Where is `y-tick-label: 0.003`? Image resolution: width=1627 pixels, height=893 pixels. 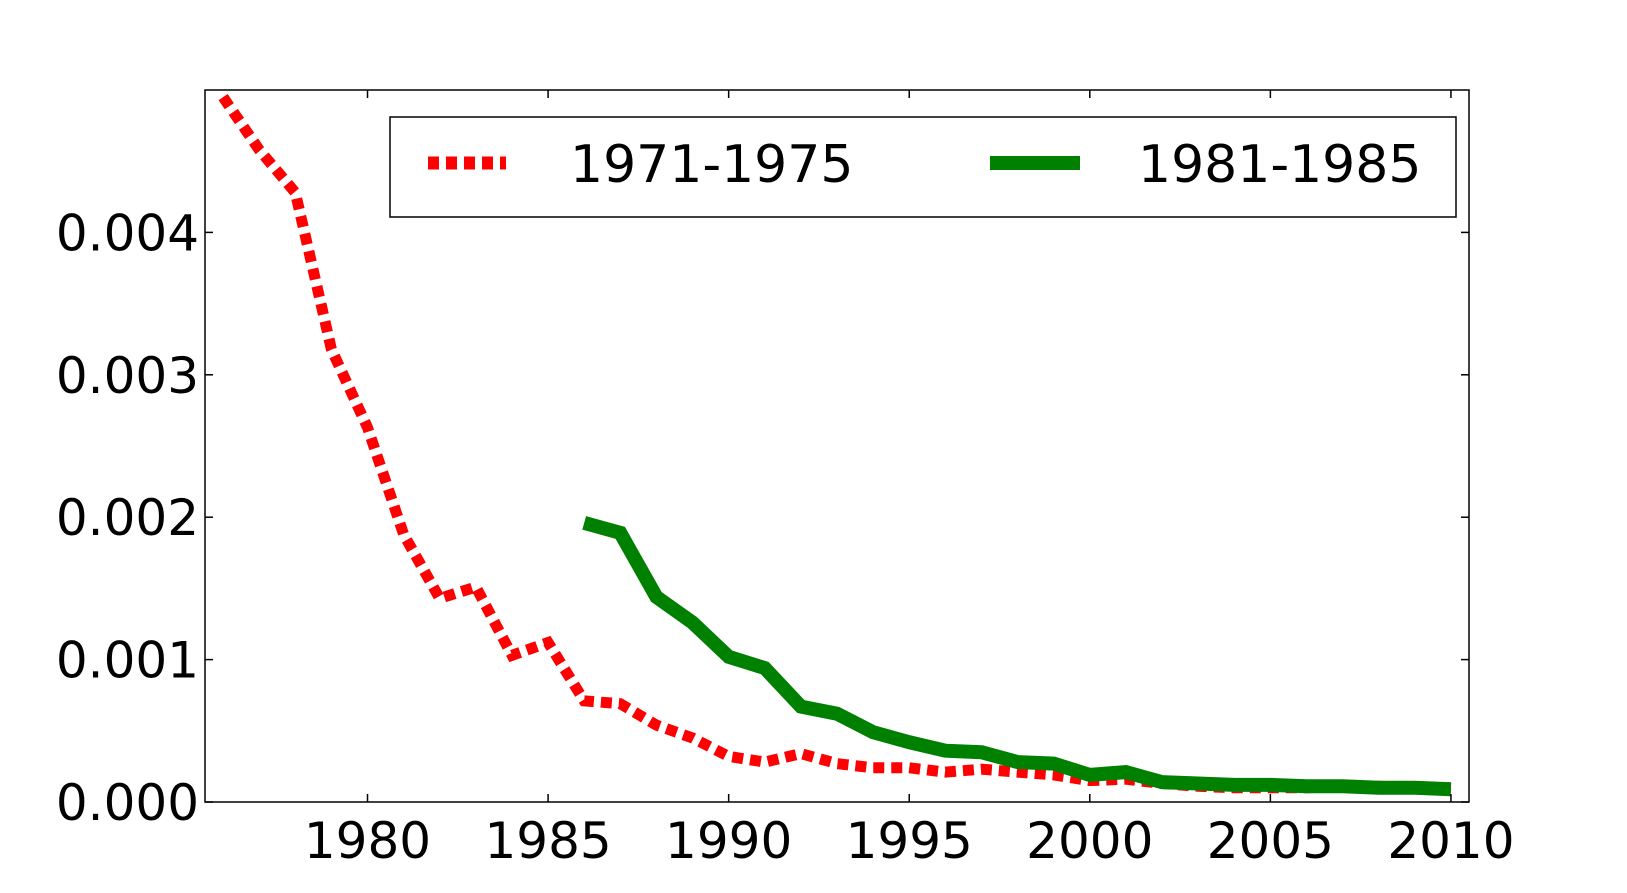
y-tick-label: 0.003 is located at coordinates (127, 376).